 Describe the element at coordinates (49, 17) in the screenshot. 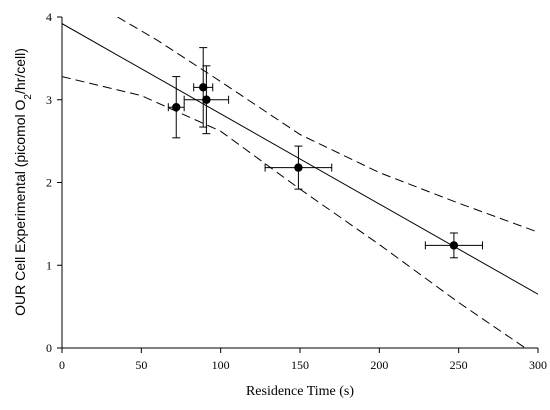

I see `y-tick-label: 4` at that location.